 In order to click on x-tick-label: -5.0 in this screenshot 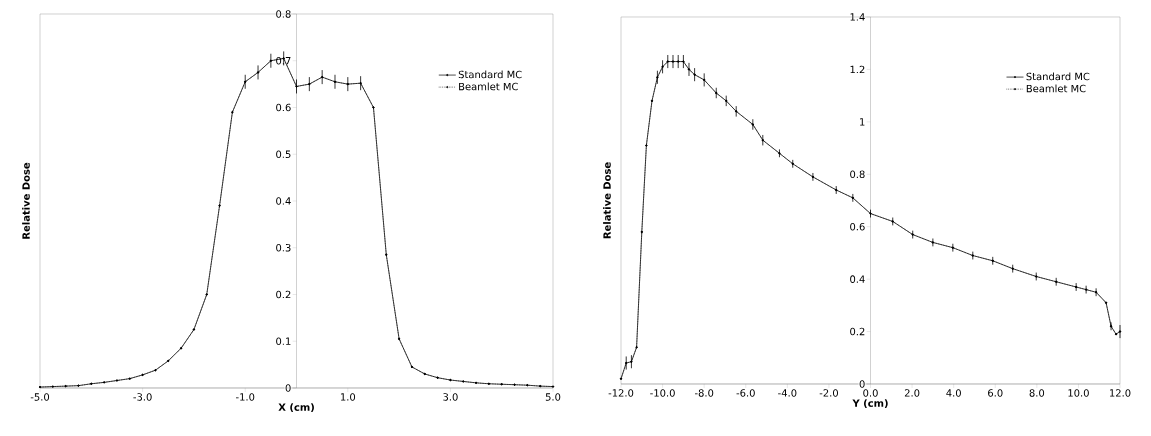, I will do `click(40, 397)`.